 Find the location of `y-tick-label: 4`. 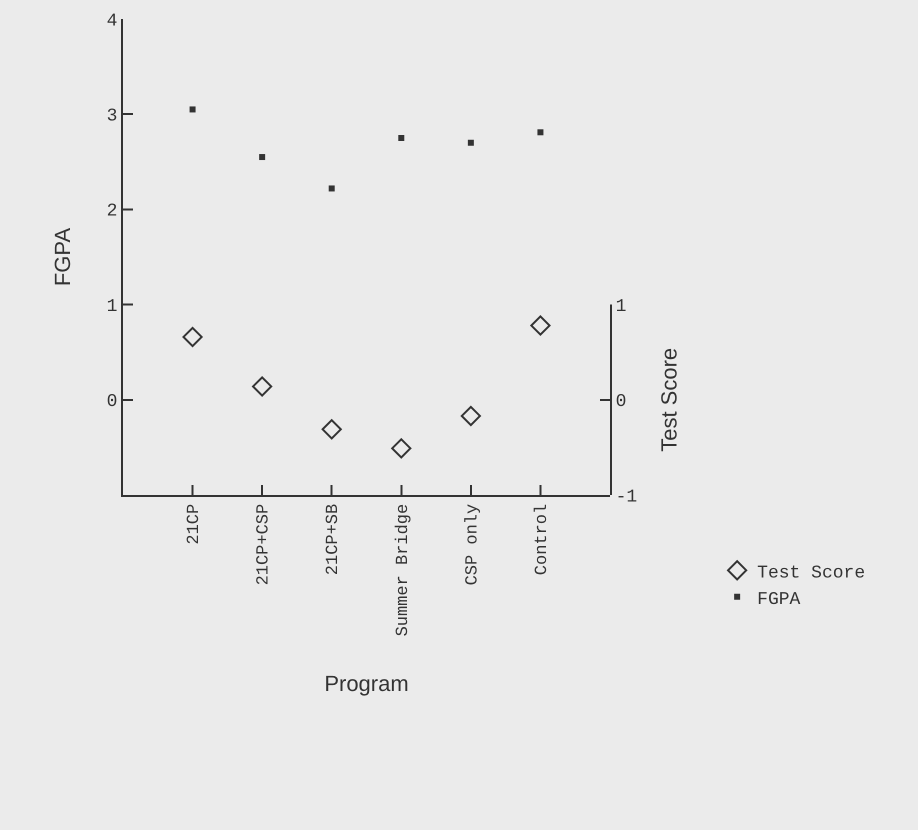

y-tick-label: 4 is located at coordinates (112, 21).